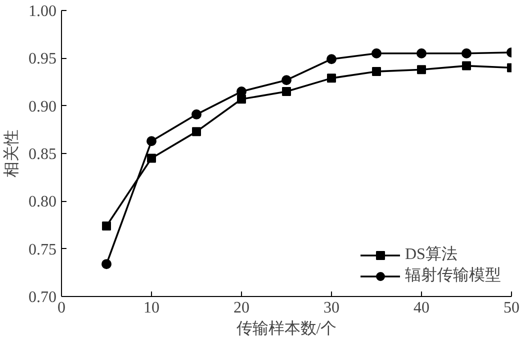 Image resolution: width=525 pixels, height=346 pixels. What do you see at coordinates (62, 308) in the screenshot?
I see `x-tick-label: 0` at bounding box center [62, 308].